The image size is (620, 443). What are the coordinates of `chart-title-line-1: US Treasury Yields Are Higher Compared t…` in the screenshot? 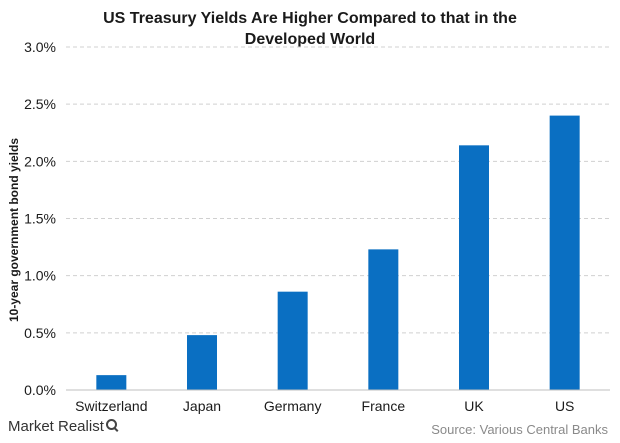 It's located at (310, 18).